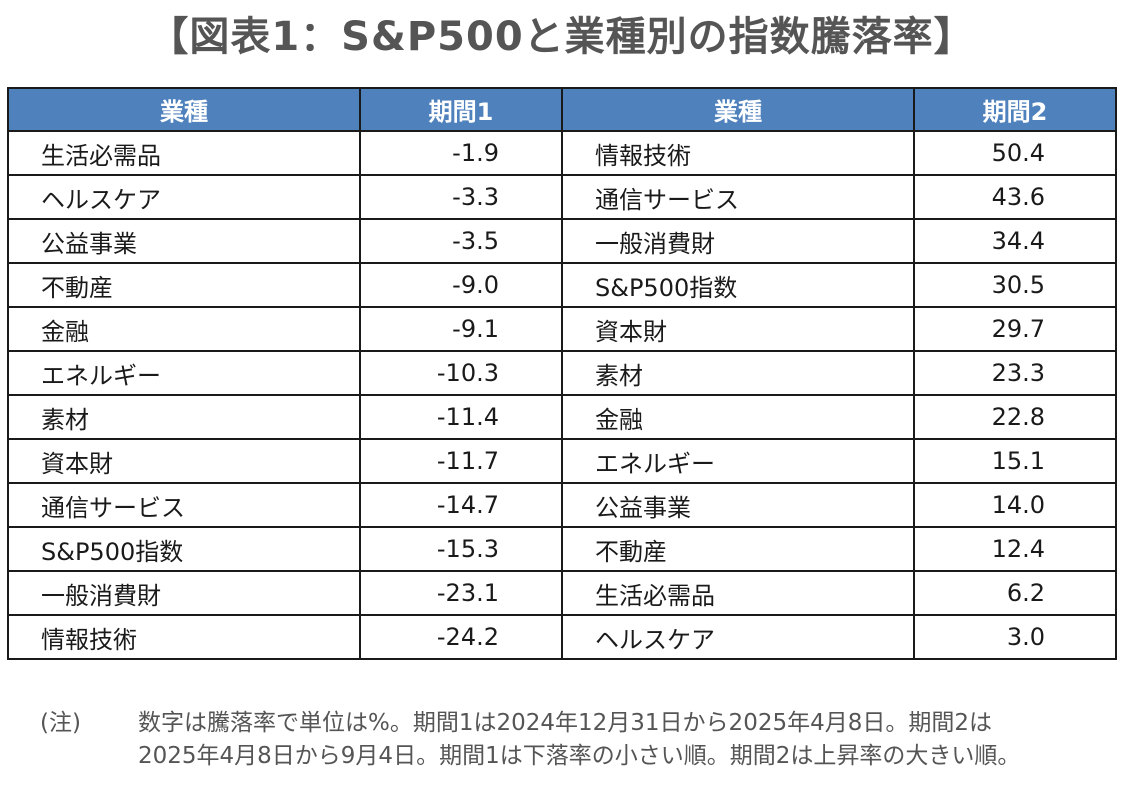  Describe the element at coordinates (738, 373) in the screenshot. I see `sector-cell-period-2: 素材` at that location.